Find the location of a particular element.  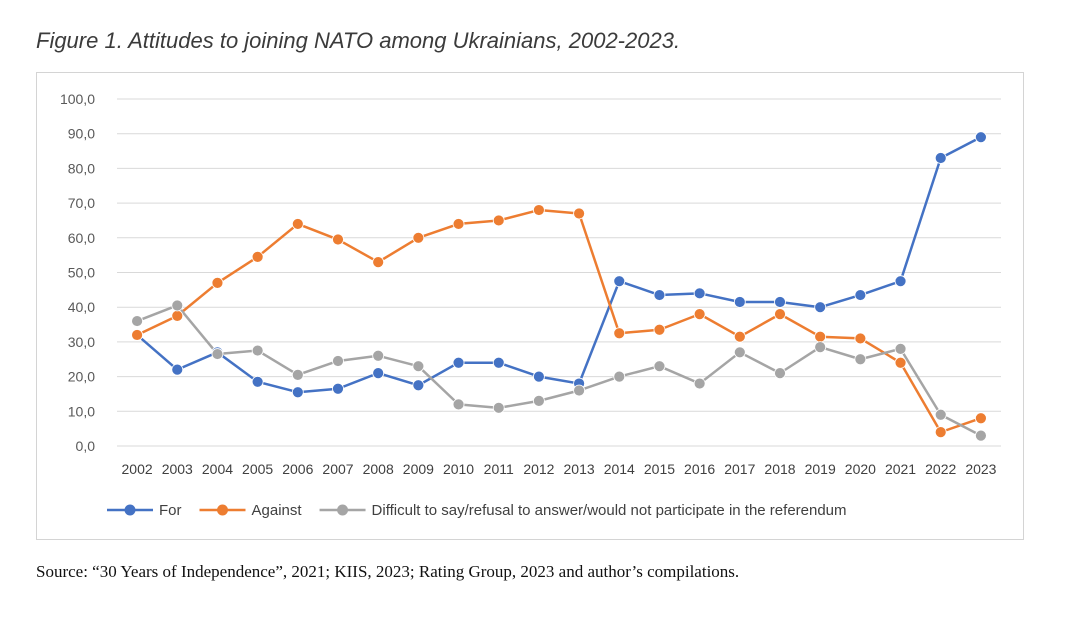

y-tick-label: 10,0 is located at coordinates (81, 411).